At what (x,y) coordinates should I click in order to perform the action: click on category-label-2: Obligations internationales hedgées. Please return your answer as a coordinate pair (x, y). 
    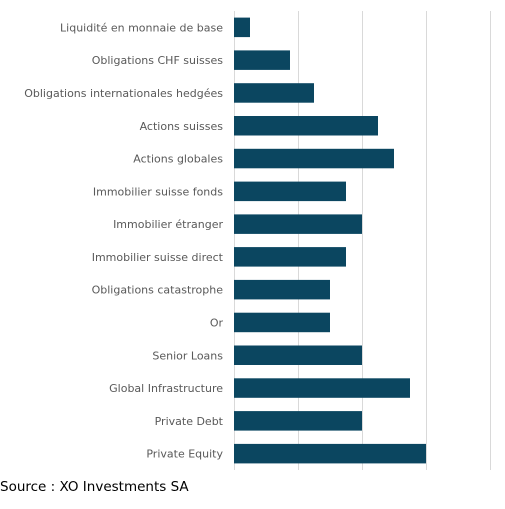
    Looking at the image, I should click on (123, 93).